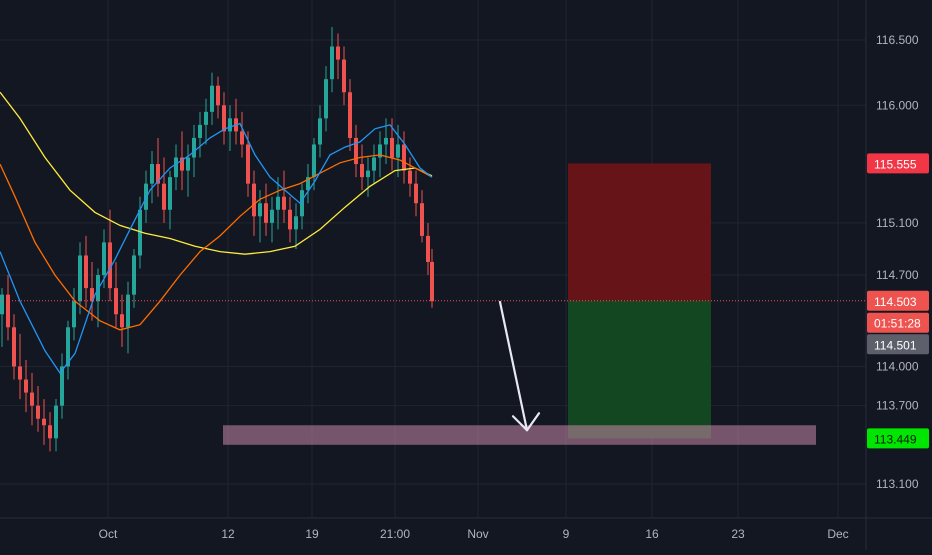 The image size is (932, 555). I want to click on down-arrow-drawing, so click(519, 366).